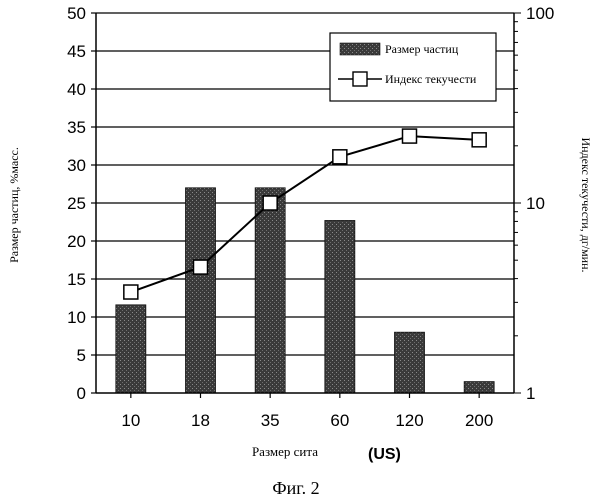 The height and width of the screenshot is (500, 592). Describe the element at coordinates (14, 205) in the screenshot. I see `y-axis-label-left: Размер частиц, %масс.` at that location.